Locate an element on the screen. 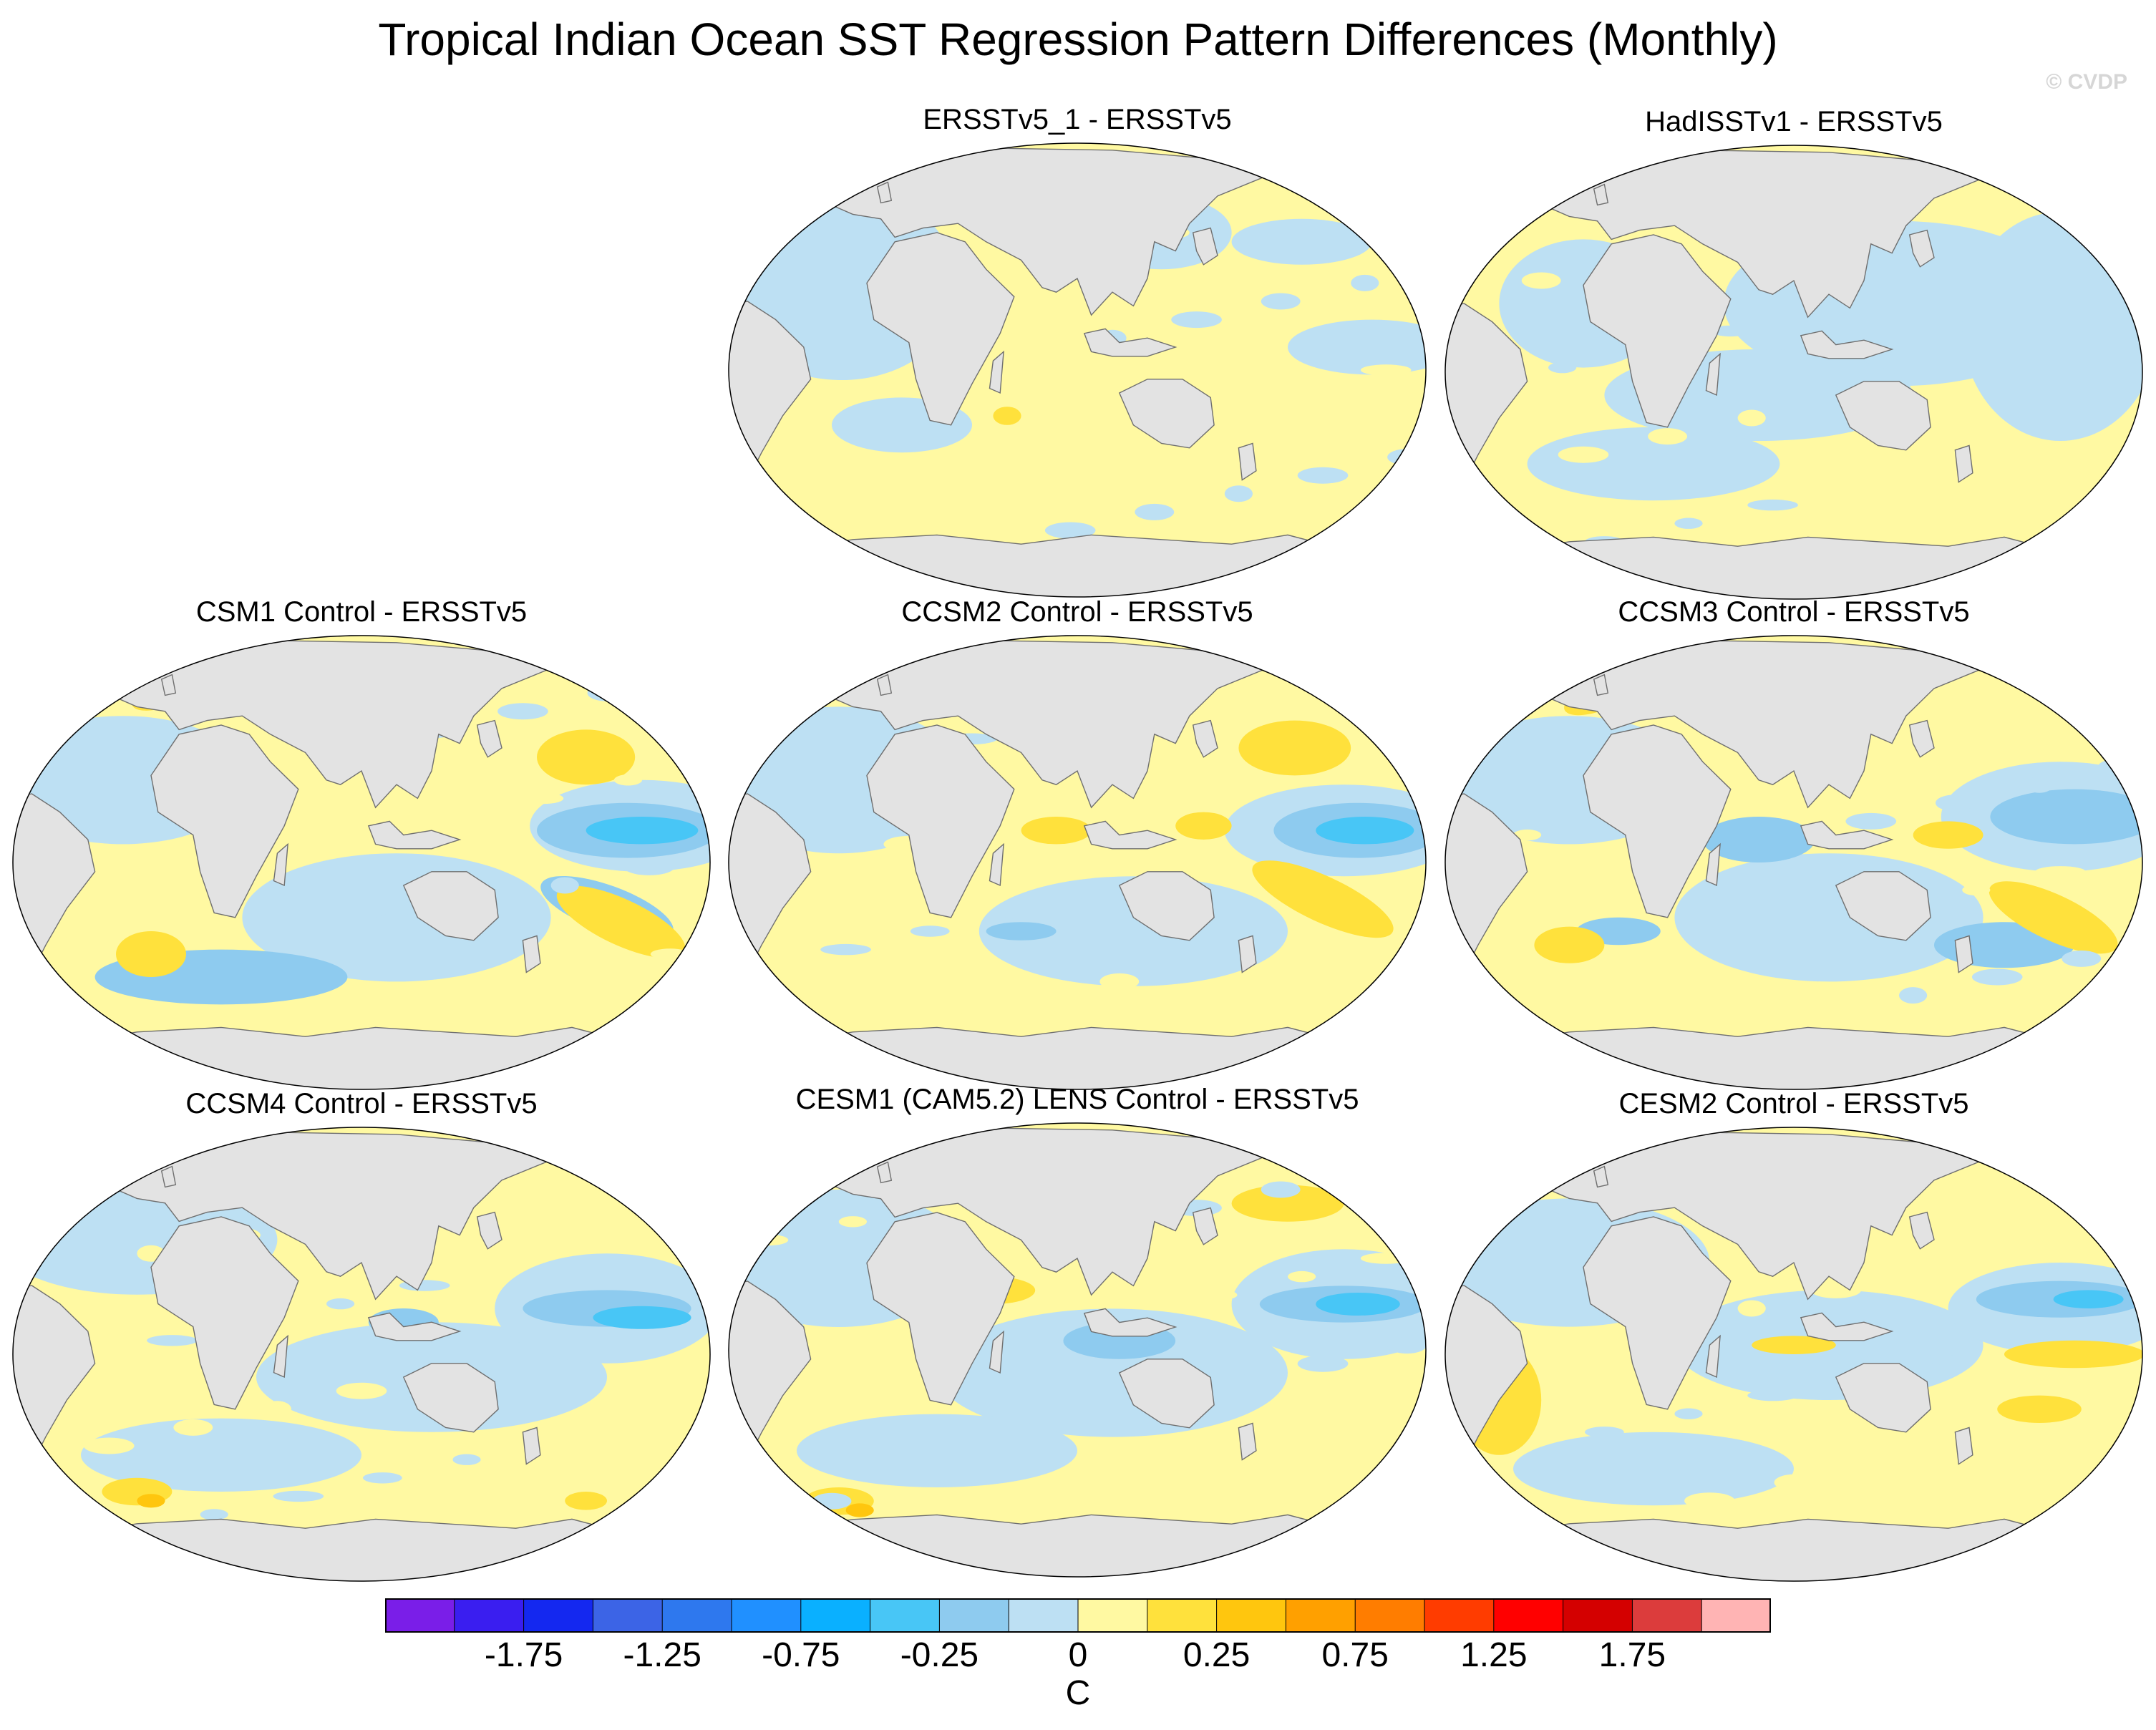 The height and width of the screenshot is (1730, 2156). map-panel-4: CCSM2 Control - ERSSTv5 is located at coordinates (1077, 846).